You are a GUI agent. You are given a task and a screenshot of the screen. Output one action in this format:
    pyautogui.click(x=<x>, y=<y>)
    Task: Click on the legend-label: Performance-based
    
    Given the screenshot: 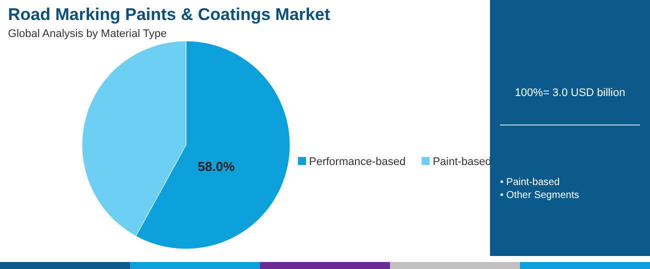 What is the action you would take?
    pyautogui.click(x=357, y=162)
    